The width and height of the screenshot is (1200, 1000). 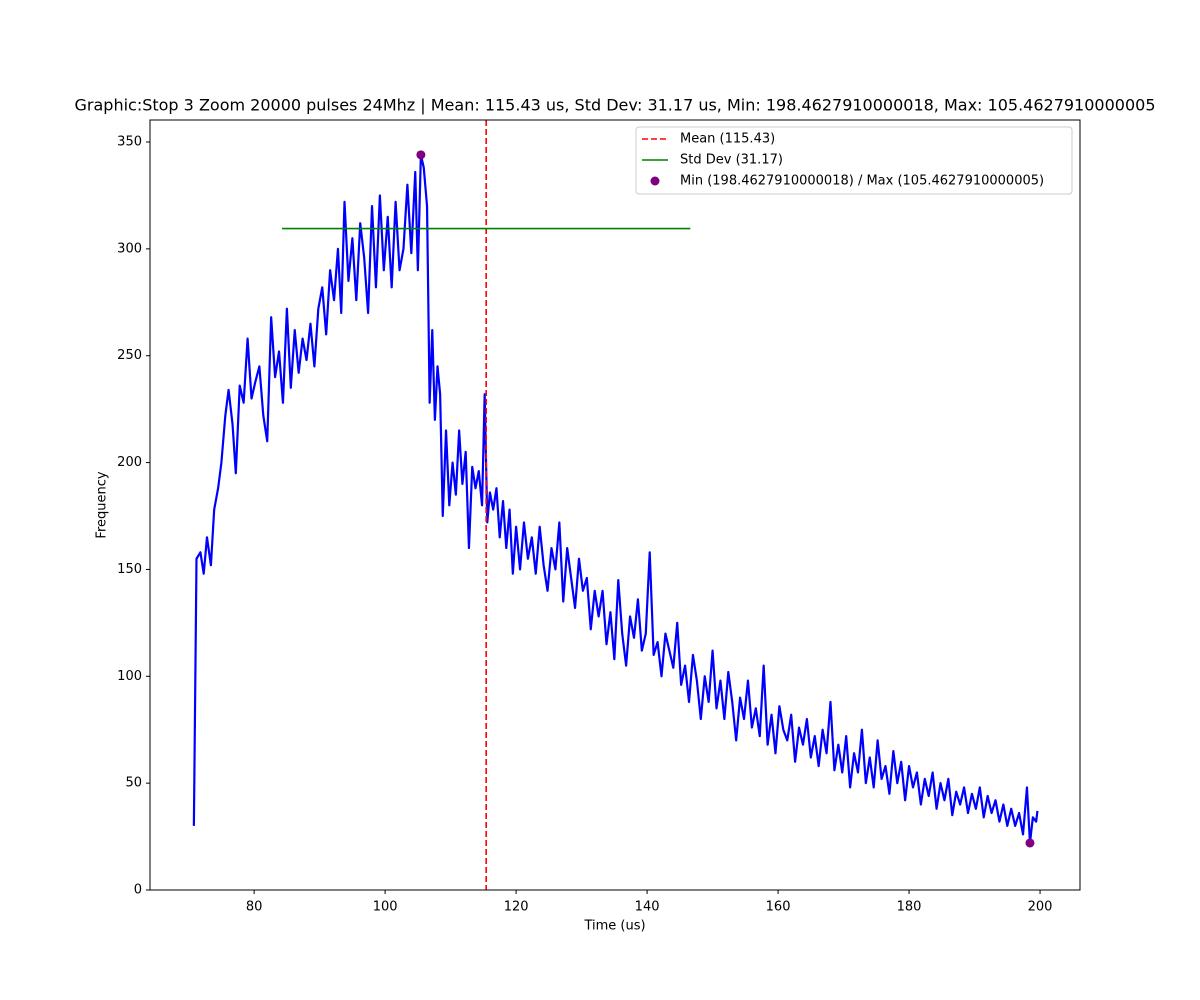 I want to click on legend-label: Std Dev (31.17), so click(x=731, y=160).